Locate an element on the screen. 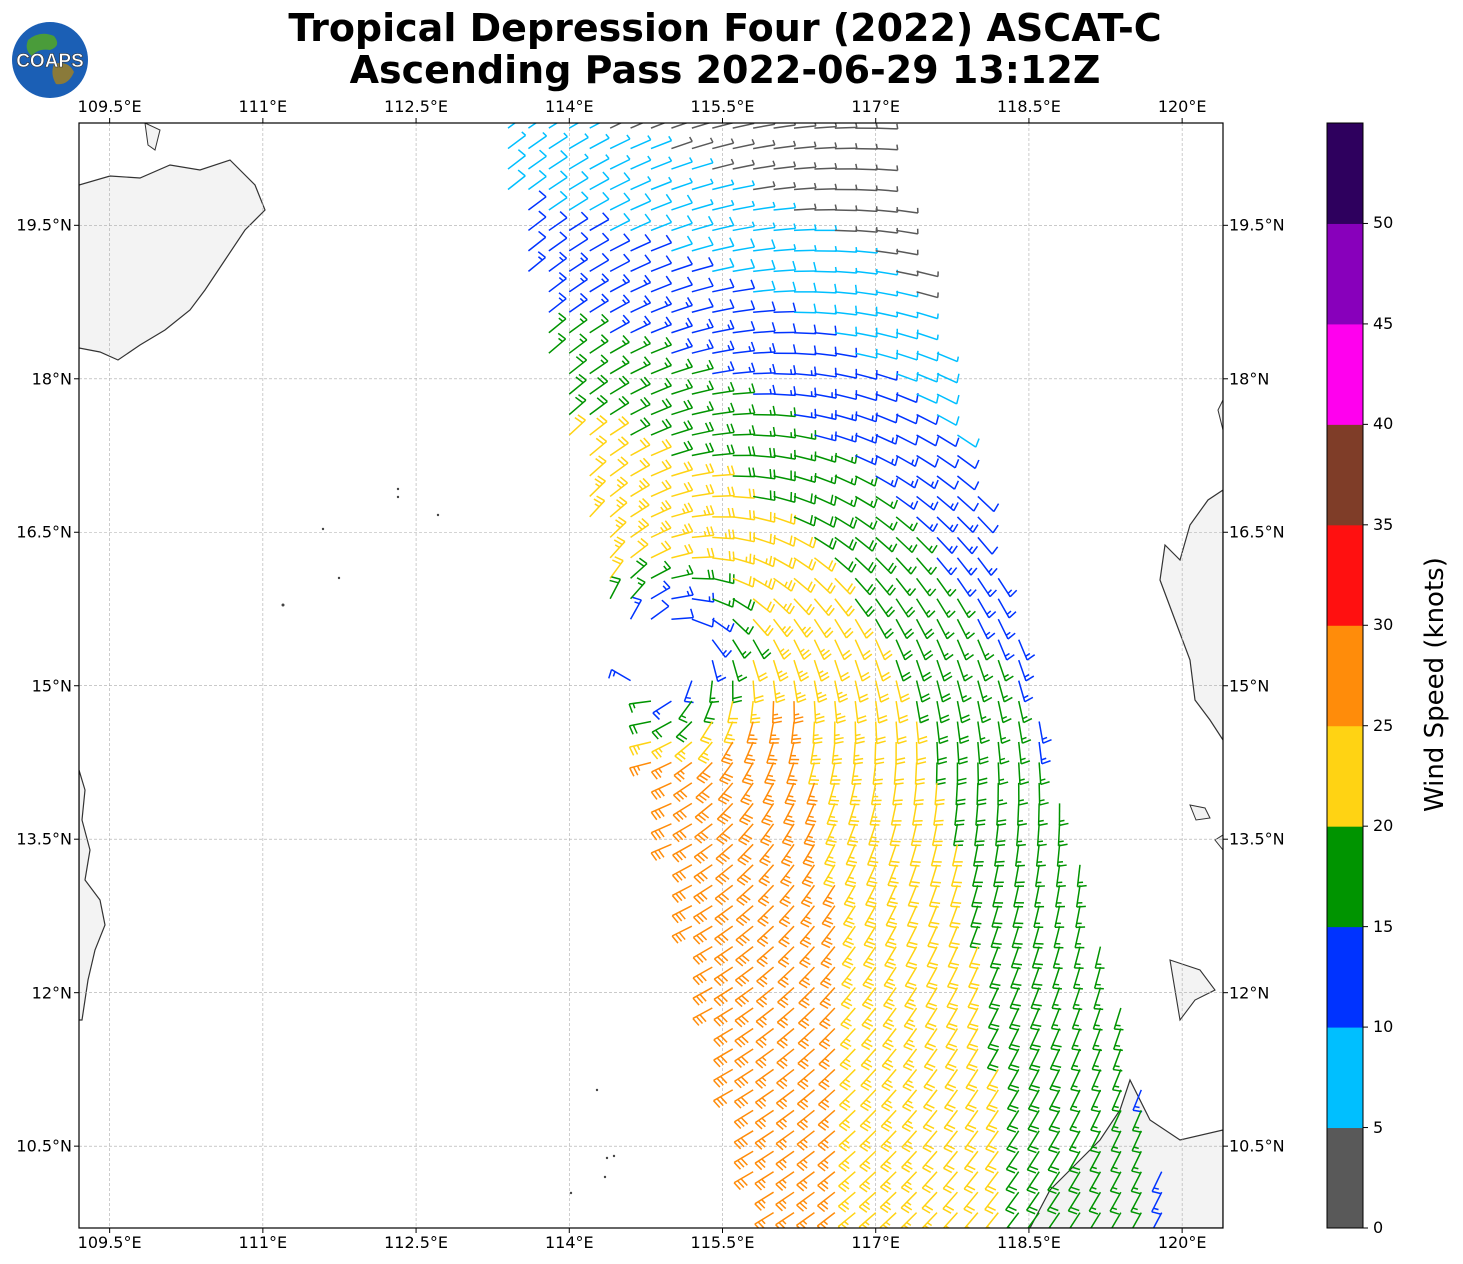 The image size is (1463, 1264). land-palawan is located at coordinates (1126, 1153).